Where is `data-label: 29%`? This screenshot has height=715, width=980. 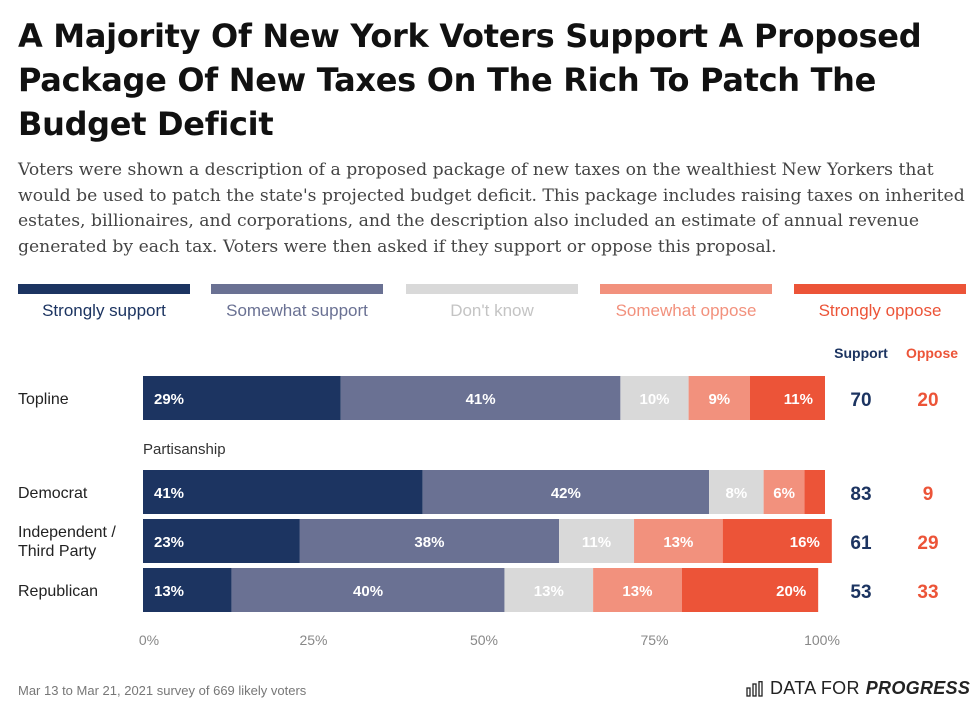
data-label: 29% is located at coordinates (169, 399).